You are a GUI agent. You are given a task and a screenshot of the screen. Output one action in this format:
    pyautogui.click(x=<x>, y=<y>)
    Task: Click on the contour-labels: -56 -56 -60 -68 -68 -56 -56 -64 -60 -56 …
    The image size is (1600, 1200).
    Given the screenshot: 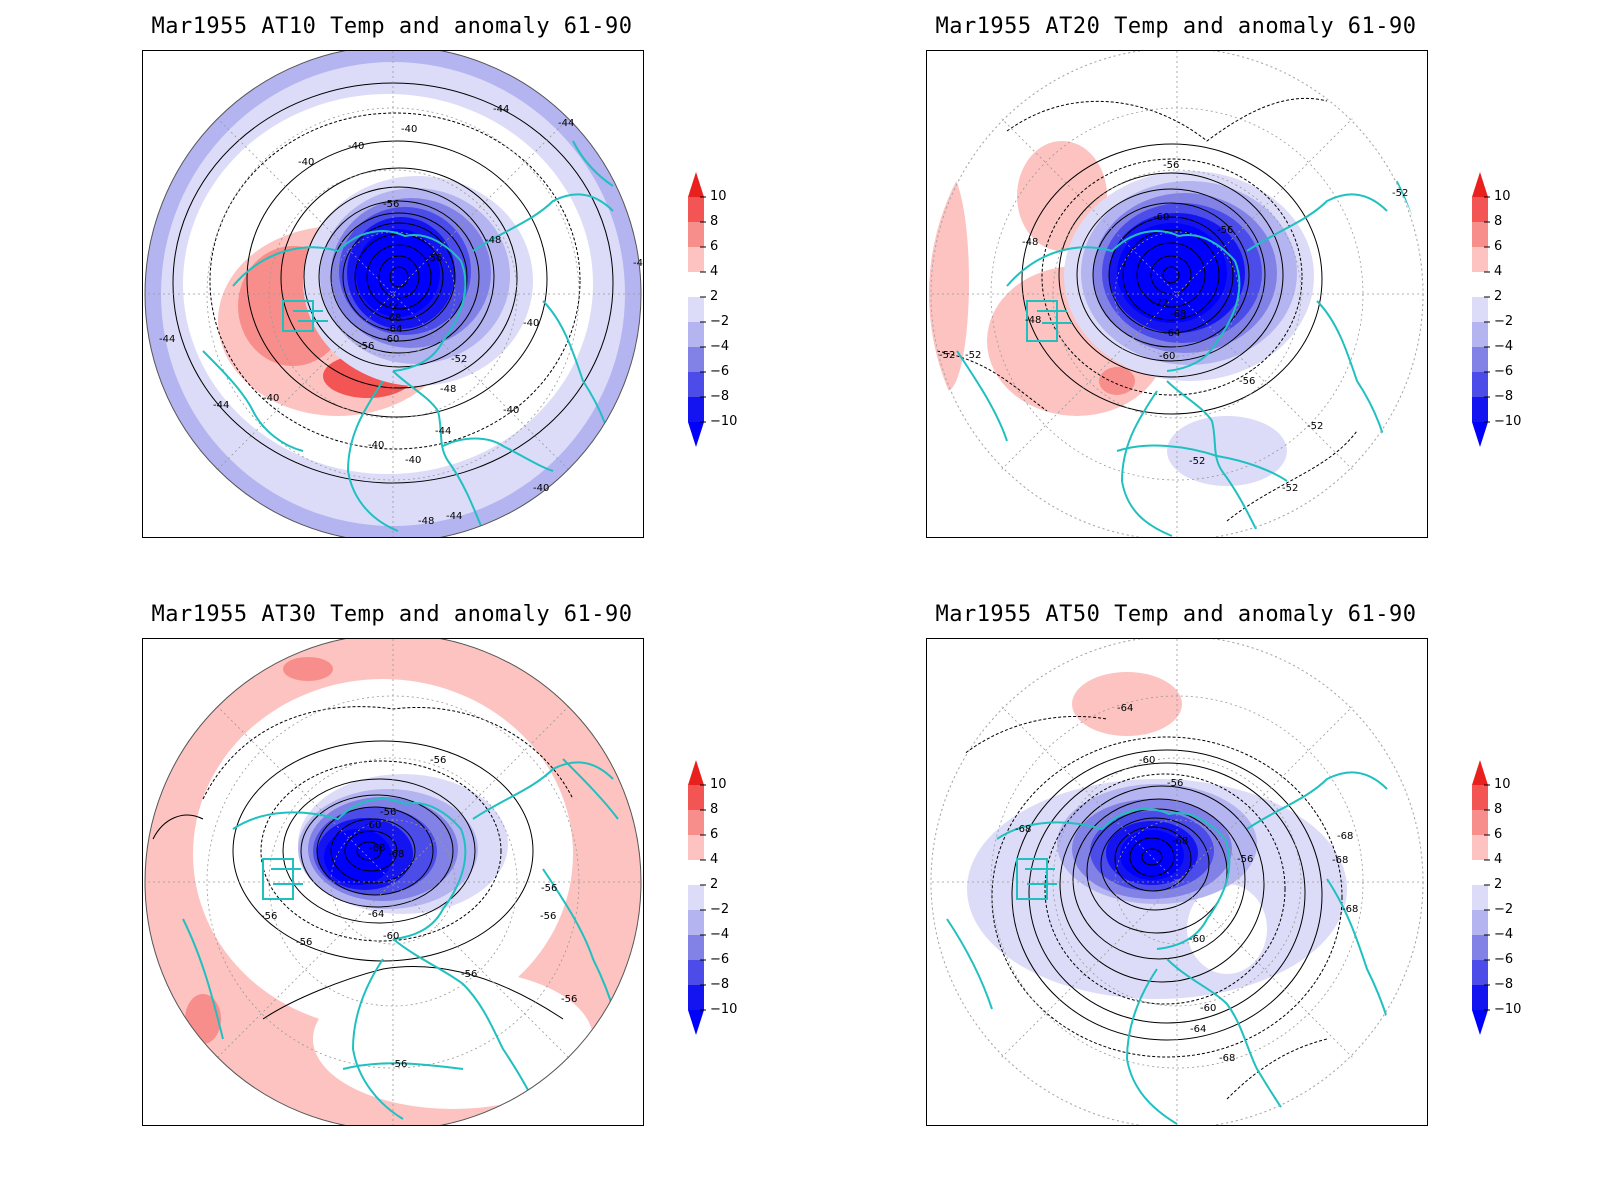 What is the action you would take?
    pyautogui.click(x=419, y=912)
    